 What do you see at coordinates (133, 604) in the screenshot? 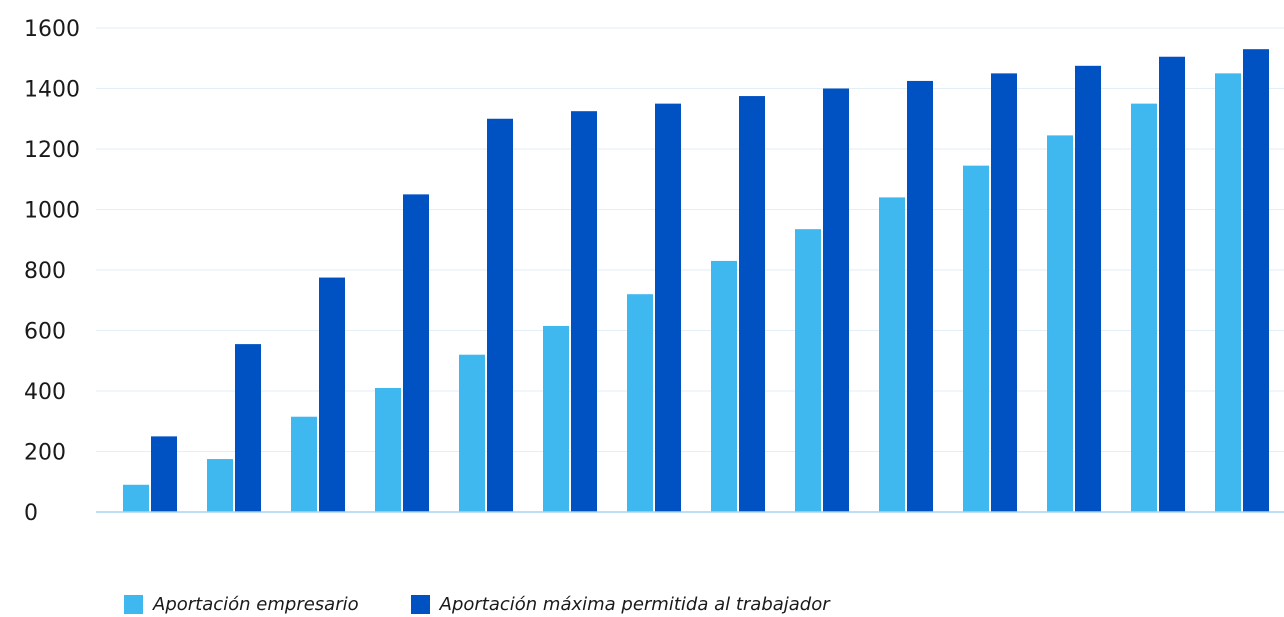
I see `legend-swatch-empresario` at bounding box center [133, 604].